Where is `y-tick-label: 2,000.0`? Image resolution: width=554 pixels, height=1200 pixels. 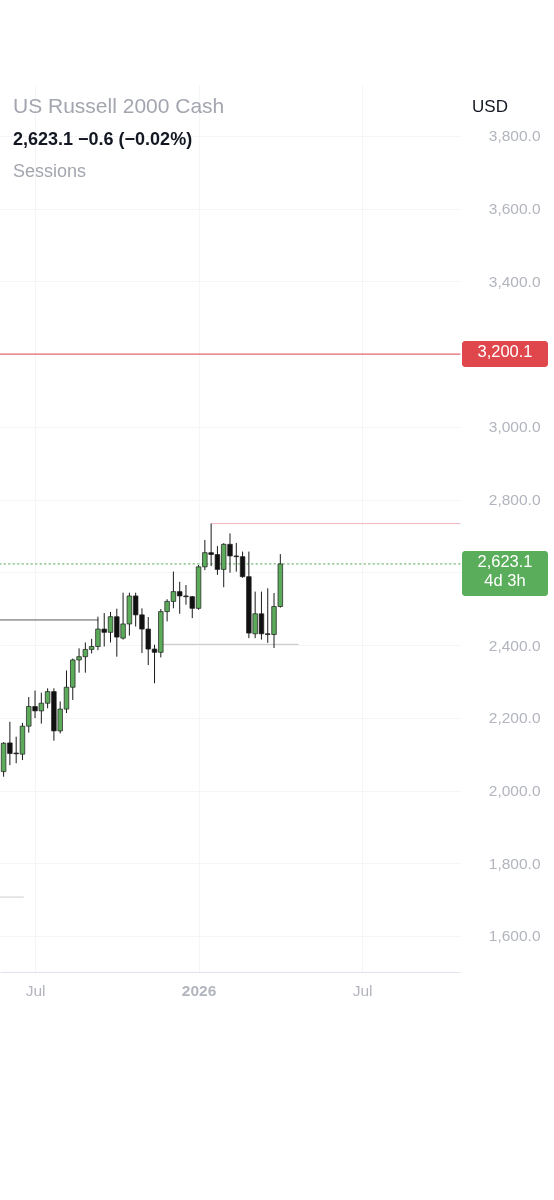 y-tick-label: 2,000.0 is located at coordinates (514, 791).